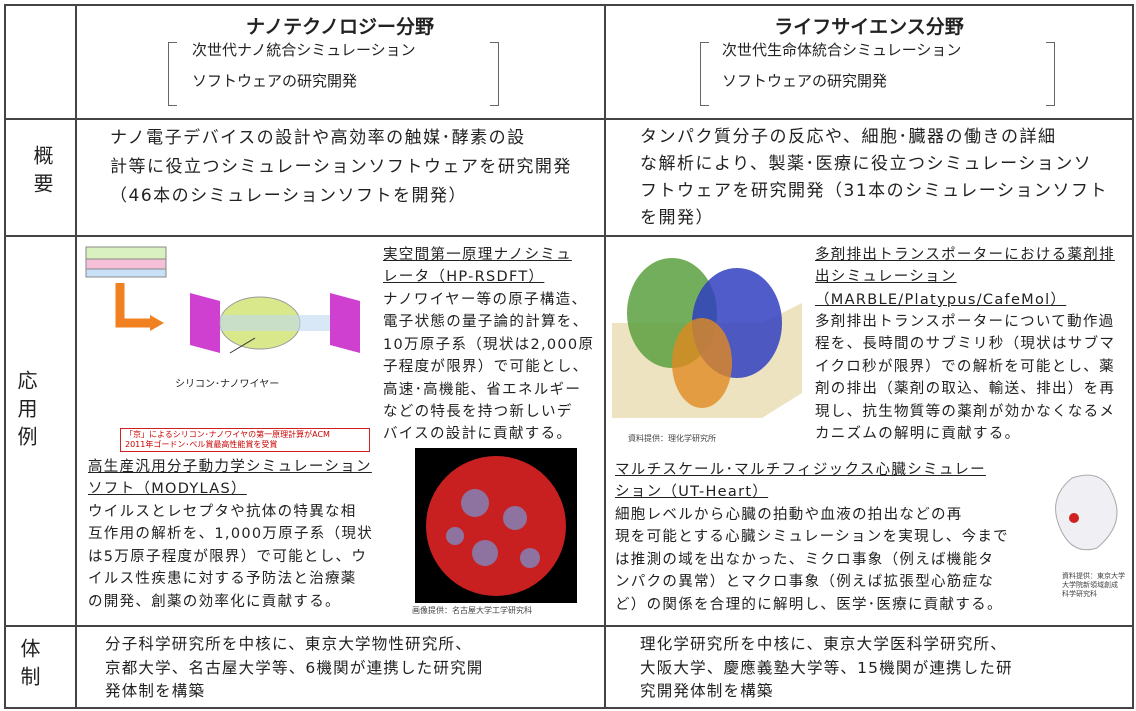 The image size is (1136, 711). Describe the element at coordinates (965, 344) in the screenshot. I see `text-line: 程を、長時間のサブミリ秒（現状はサブマ` at that location.